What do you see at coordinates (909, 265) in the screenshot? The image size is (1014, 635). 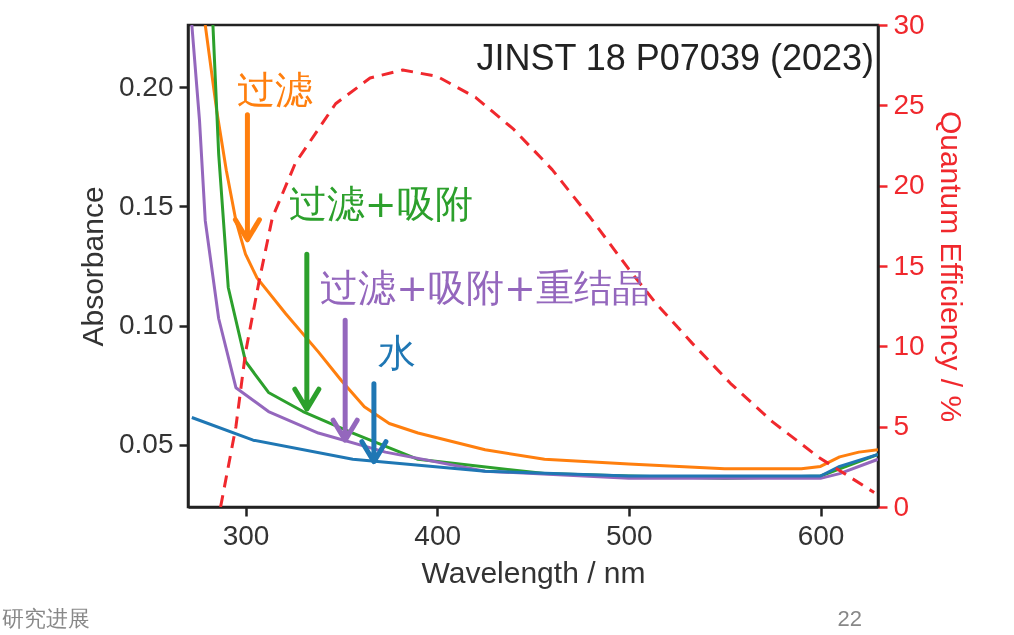 I see `y2-tick-label: 15` at bounding box center [909, 265].